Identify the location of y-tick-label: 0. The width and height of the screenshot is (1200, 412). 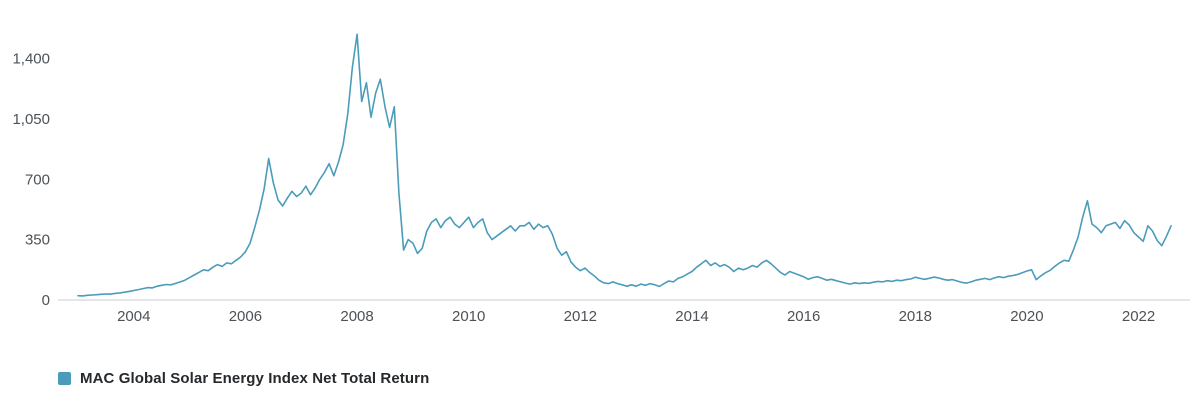
(46, 300).